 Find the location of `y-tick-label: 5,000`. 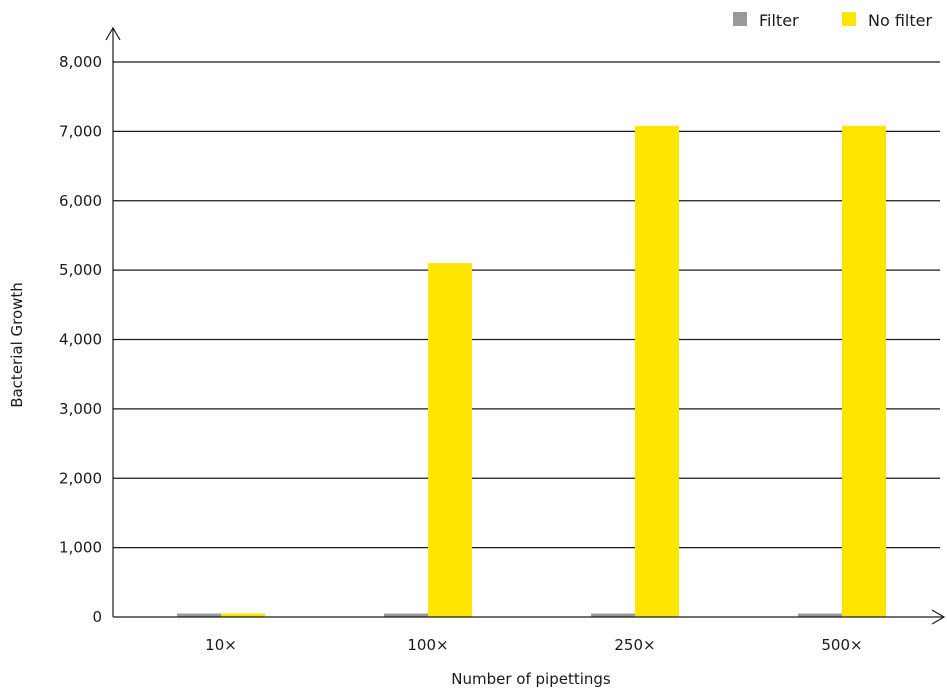

y-tick-label: 5,000 is located at coordinates (80, 270).